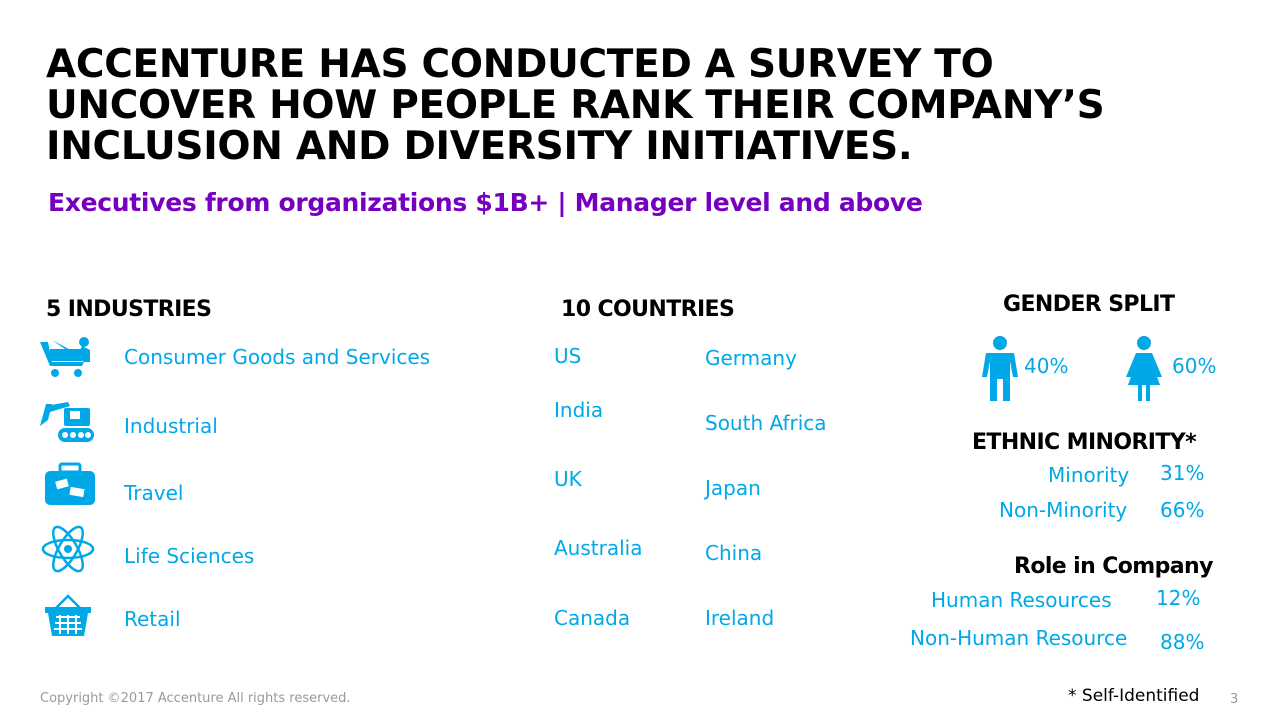  Describe the element at coordinates (598, 548) in the screenshot. I see `country-label: Australia` at that location.